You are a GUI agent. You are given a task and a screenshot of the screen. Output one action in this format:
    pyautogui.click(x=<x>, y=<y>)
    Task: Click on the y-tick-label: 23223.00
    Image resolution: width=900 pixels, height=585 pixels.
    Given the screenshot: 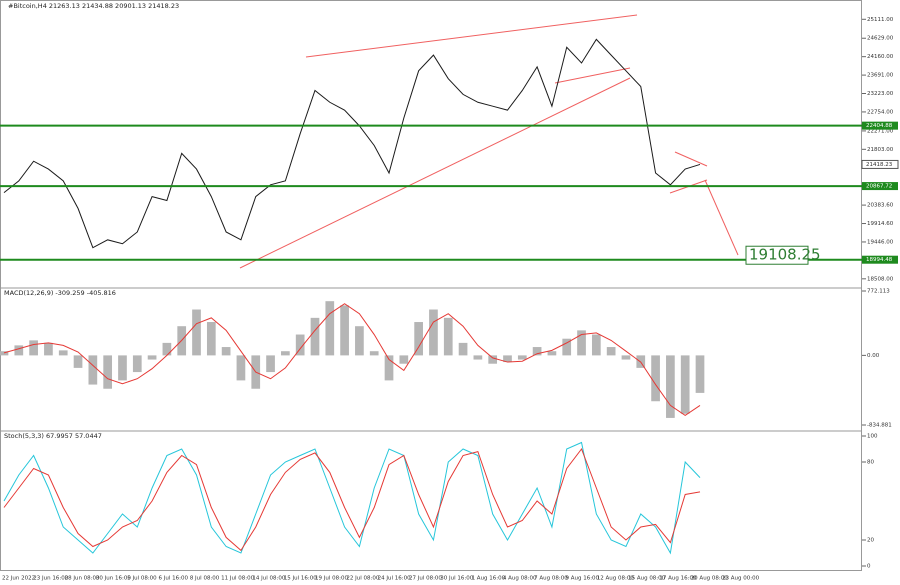 What is the action you would take?
    pyautogui.click(x=880, y=94)
    